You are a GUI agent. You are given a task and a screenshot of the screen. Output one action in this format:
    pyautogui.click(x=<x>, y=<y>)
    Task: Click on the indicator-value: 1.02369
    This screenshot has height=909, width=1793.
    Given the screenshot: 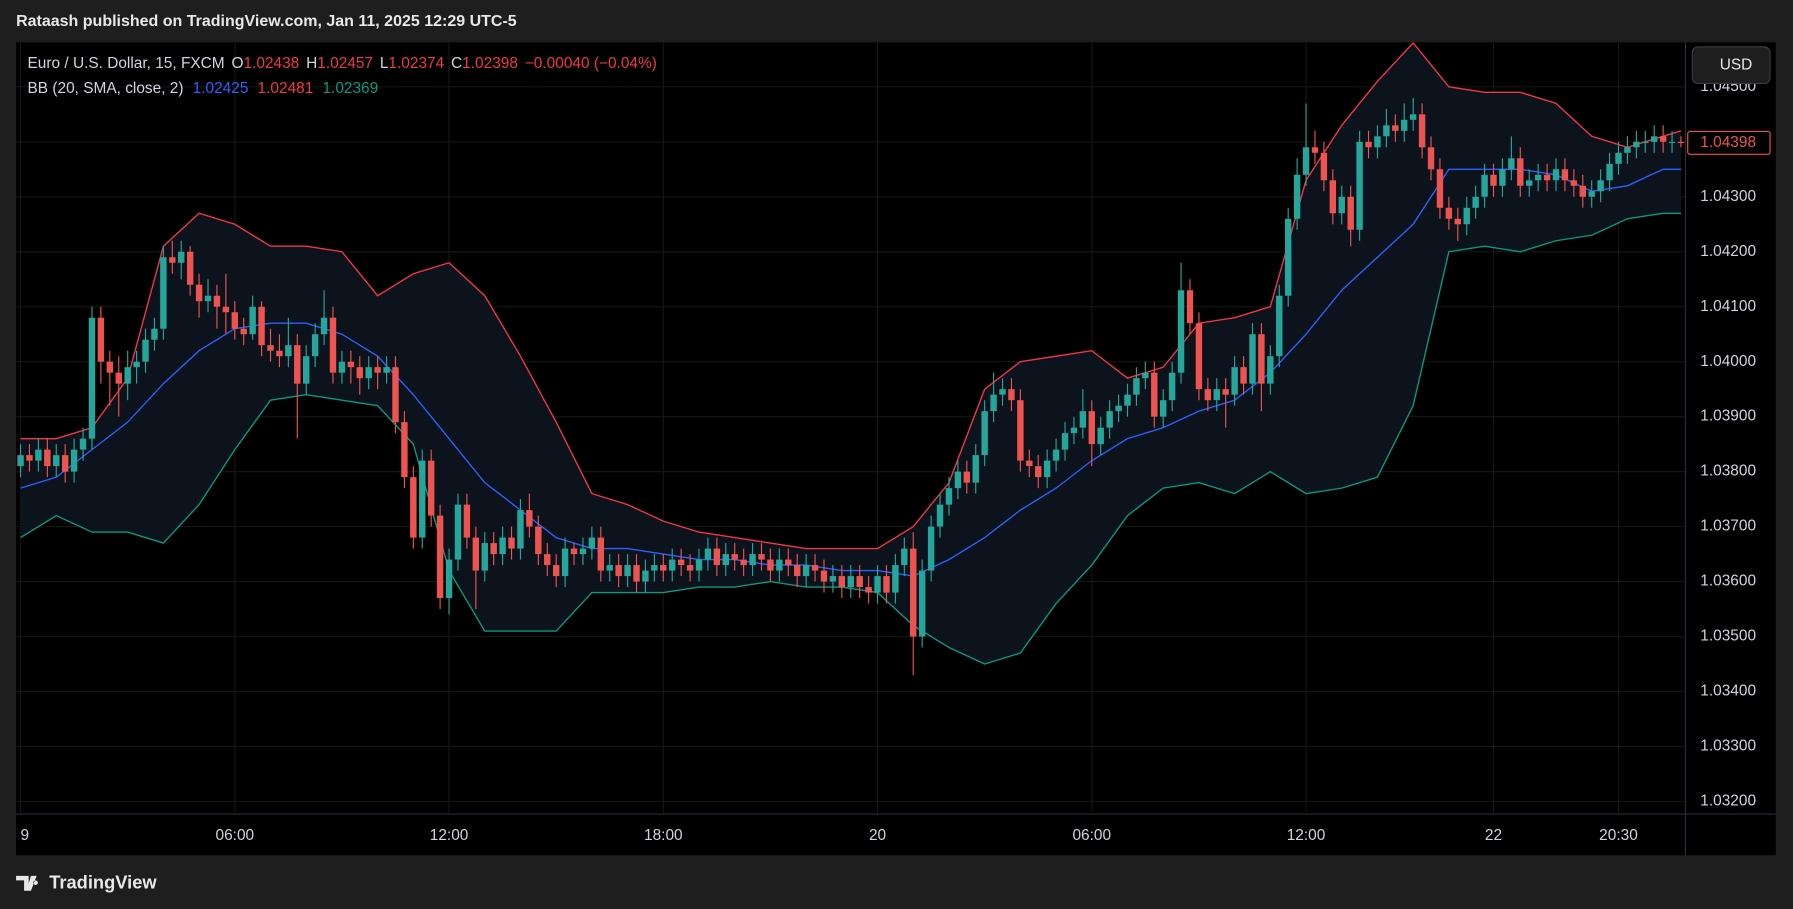 What is the action you would take?
    pyautogui.click(x=350, y=88)
    